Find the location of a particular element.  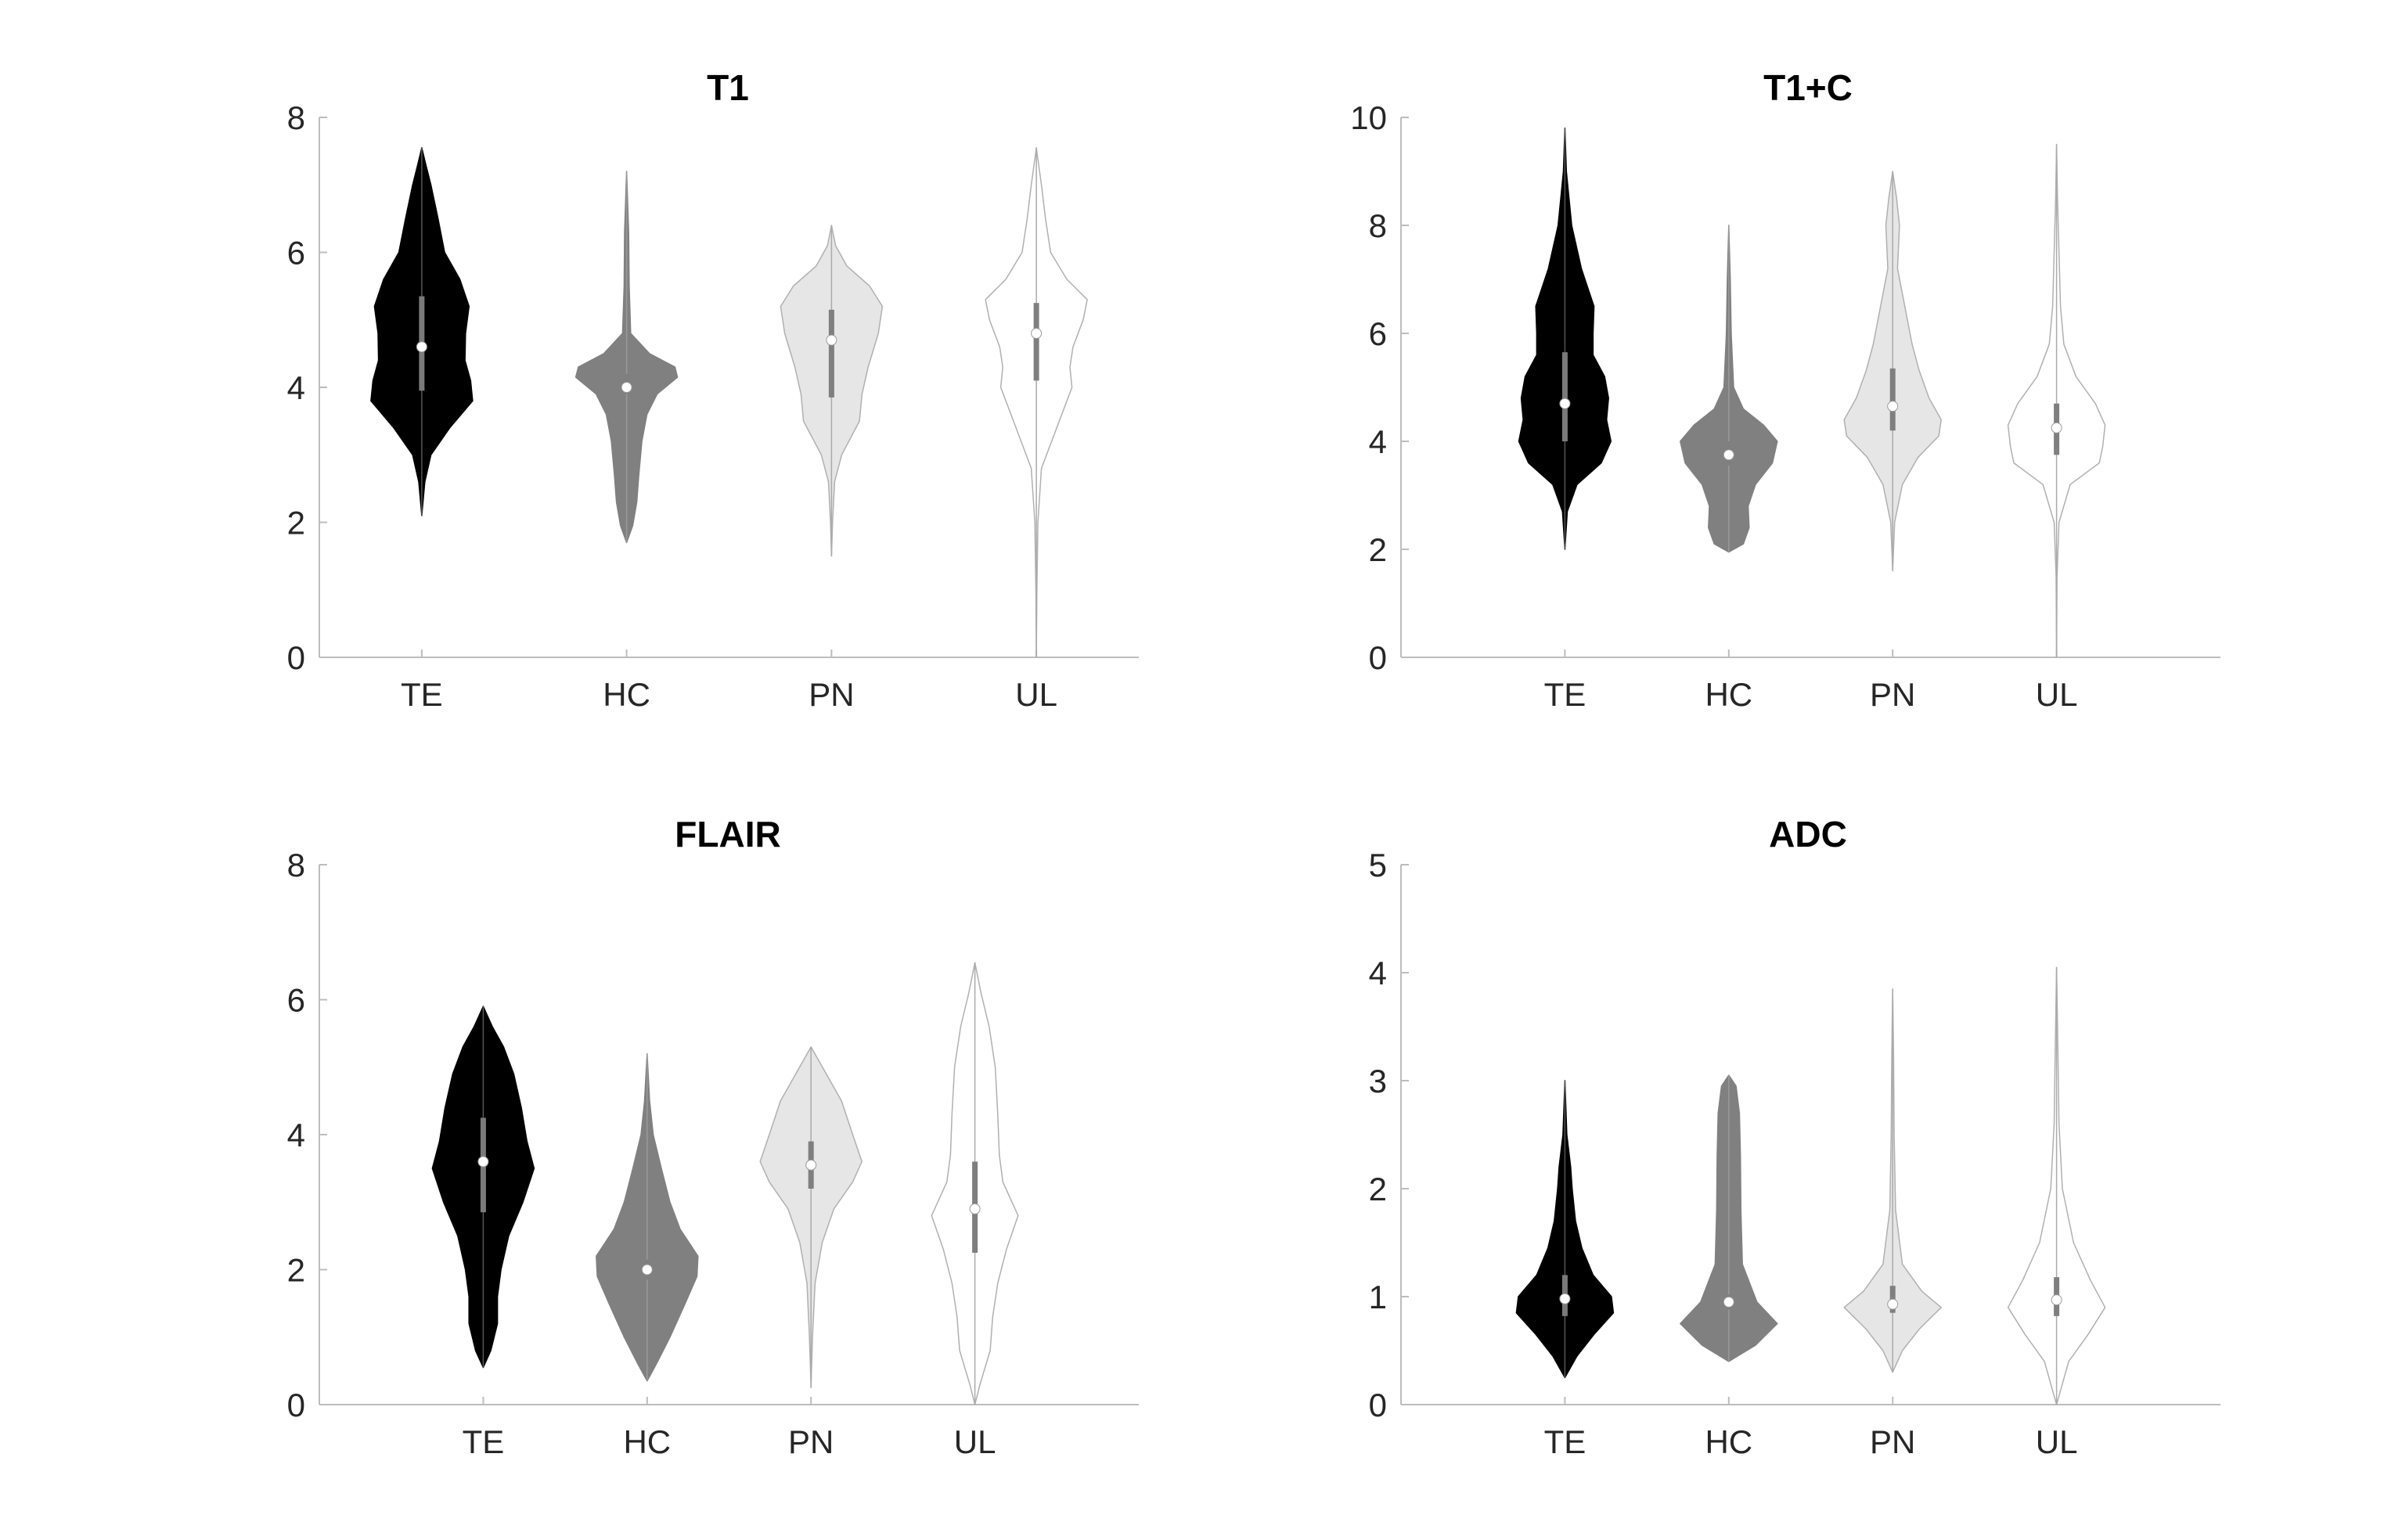

y-tick-label: 10 is located at coordinates (1368, 117).